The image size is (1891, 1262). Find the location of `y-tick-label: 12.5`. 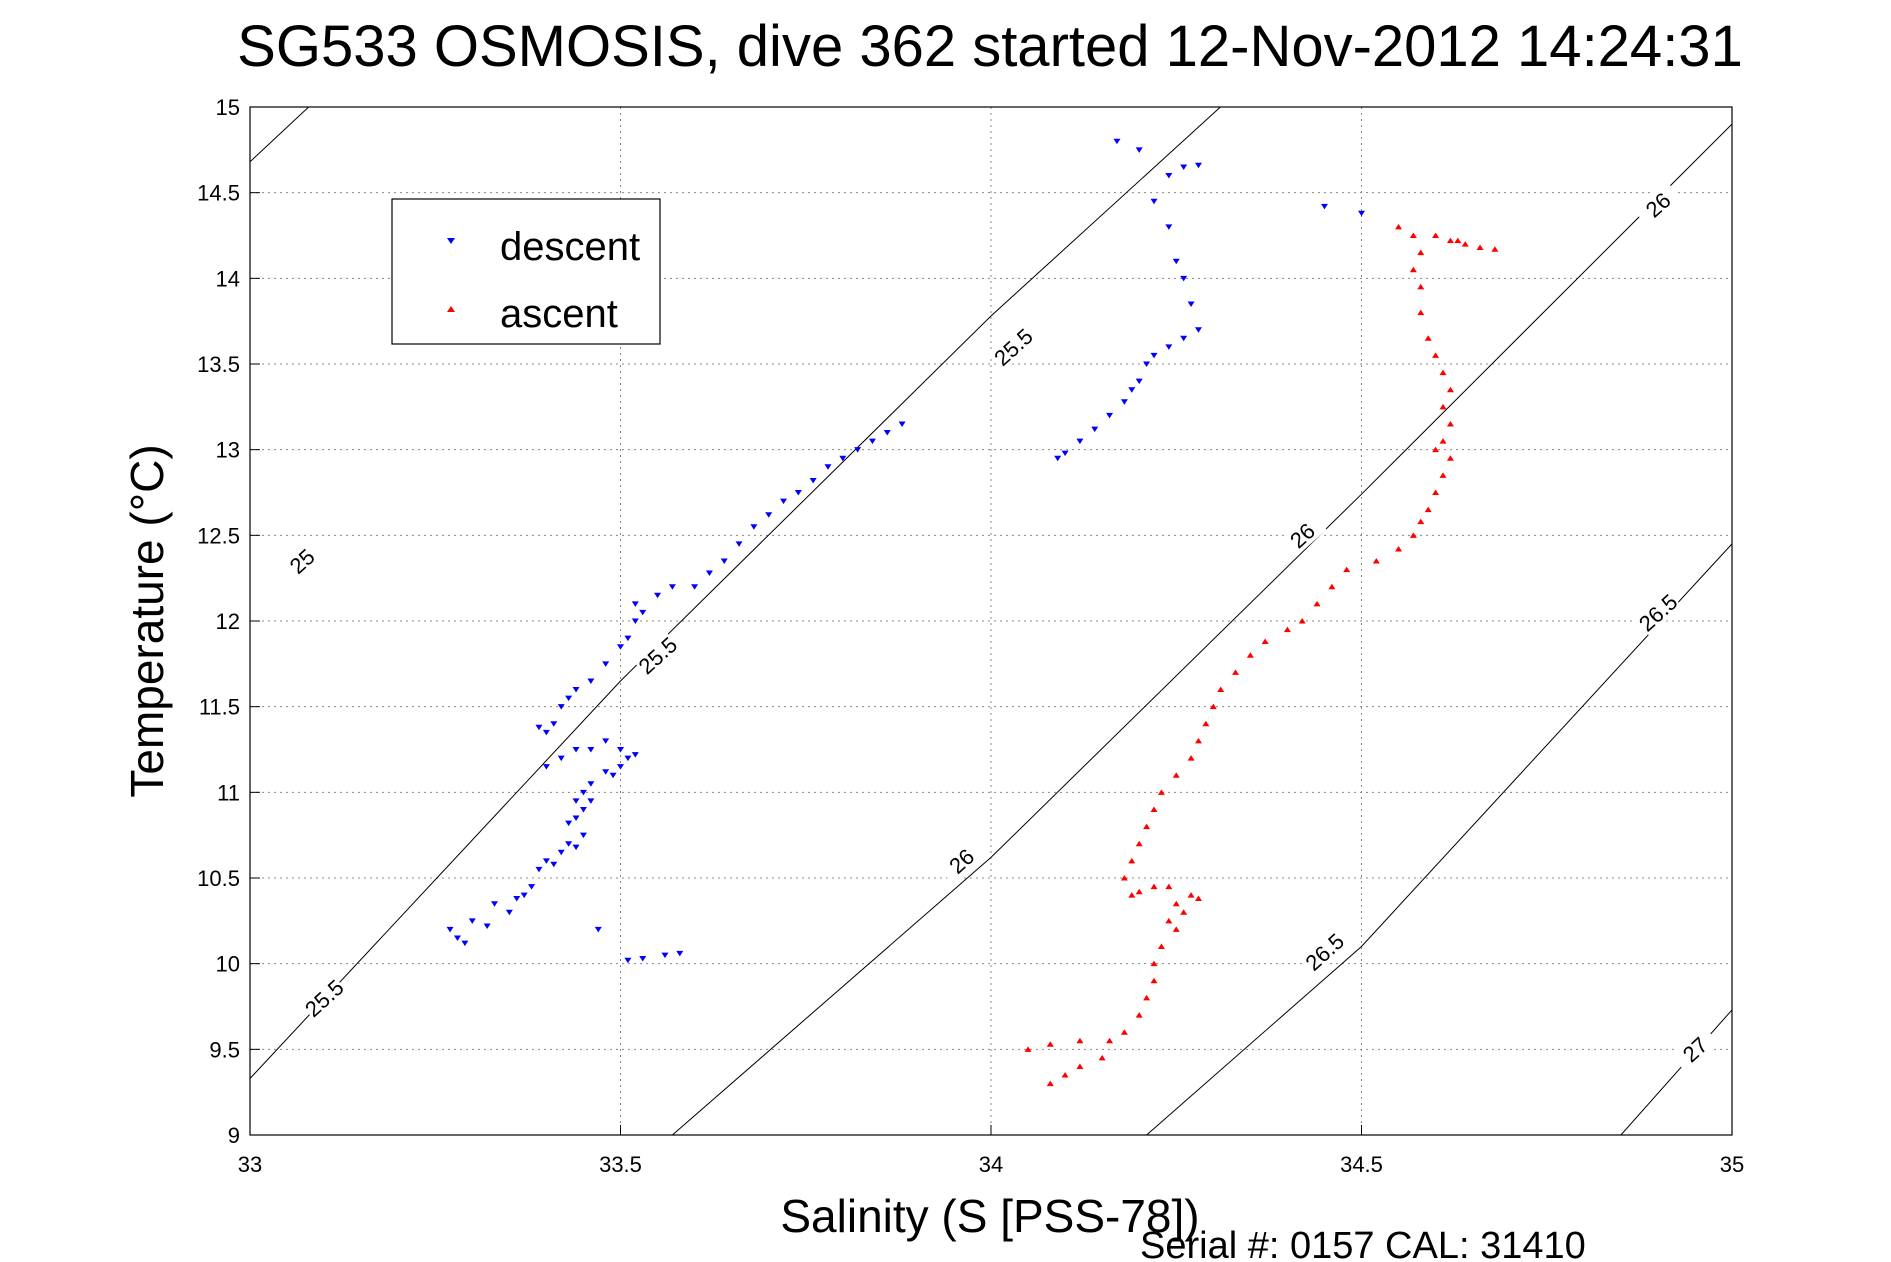

y-tick-label: 12.5 is located at coordinates (218, 535).